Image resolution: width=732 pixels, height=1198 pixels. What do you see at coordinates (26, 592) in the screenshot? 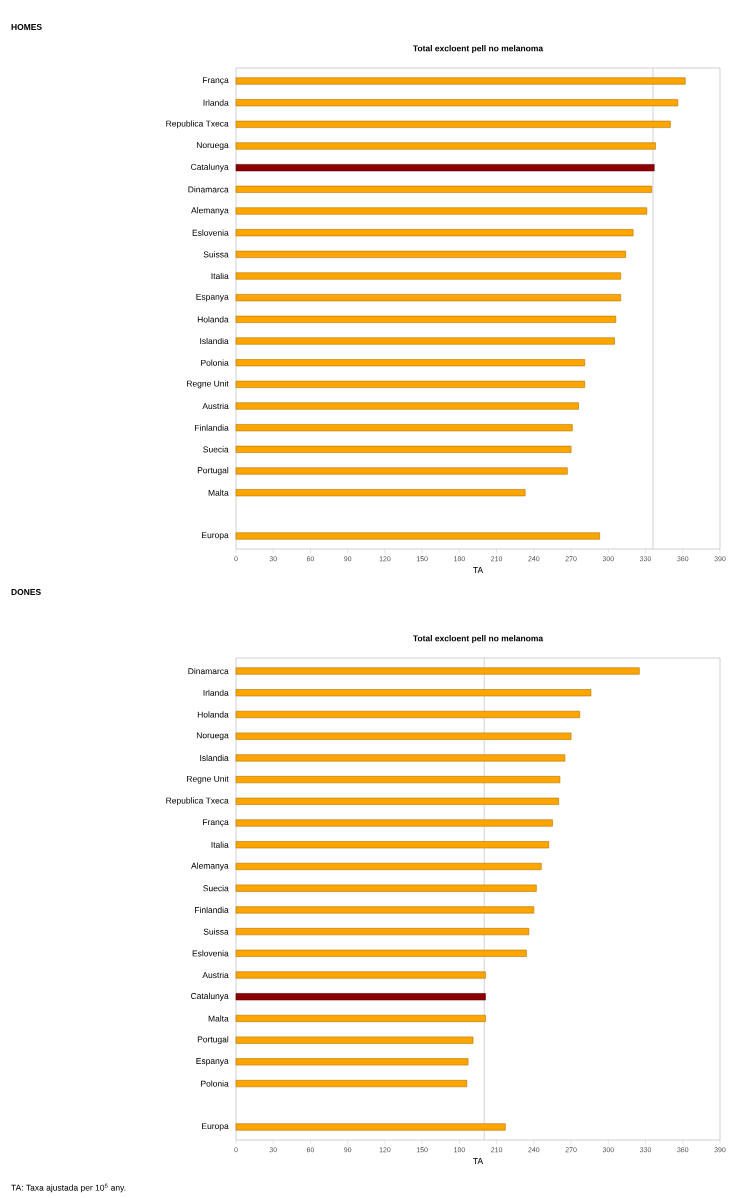
I see `text: DONES` at bounding box center [26, 592].